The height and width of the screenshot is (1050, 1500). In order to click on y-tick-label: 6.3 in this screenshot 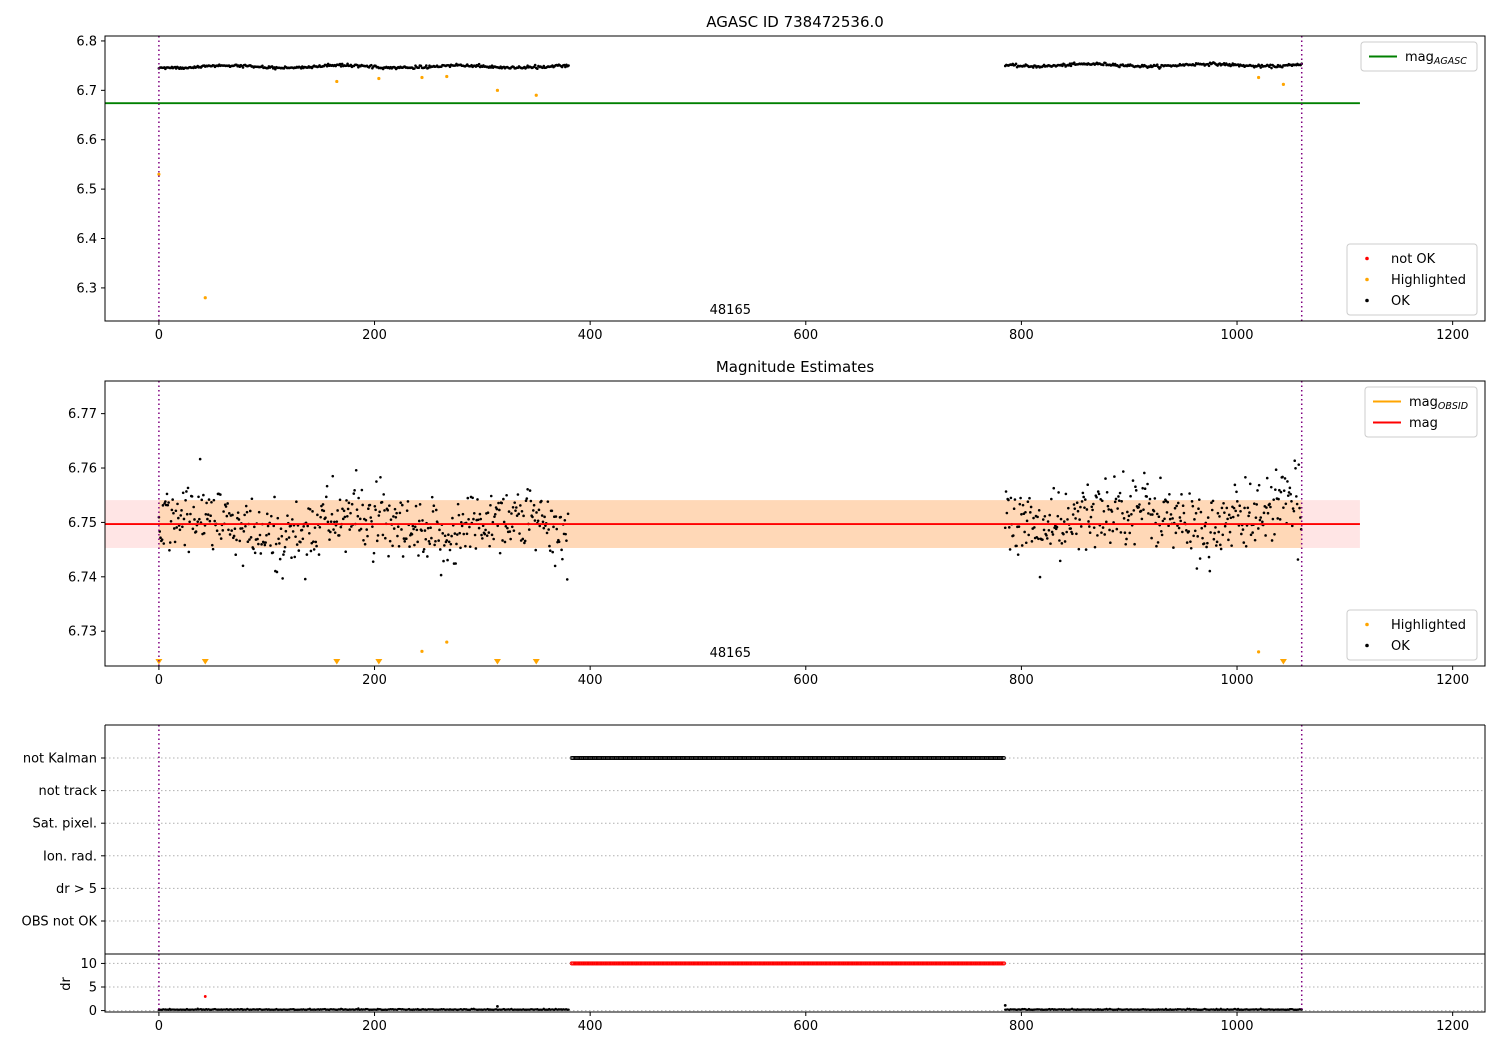, I will do `click(86, 288)`.